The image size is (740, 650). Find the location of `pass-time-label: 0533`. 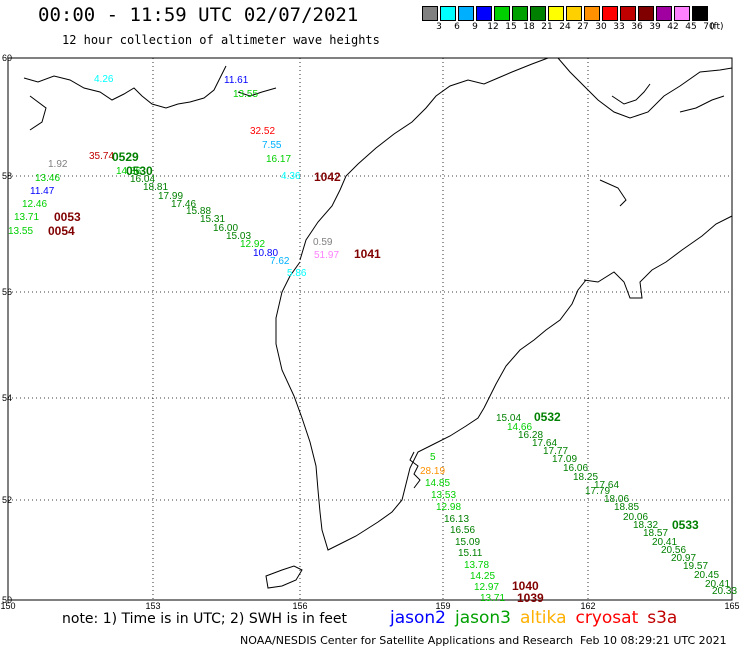

pass-time-label: 0533 is located at coordinates (685, 525).